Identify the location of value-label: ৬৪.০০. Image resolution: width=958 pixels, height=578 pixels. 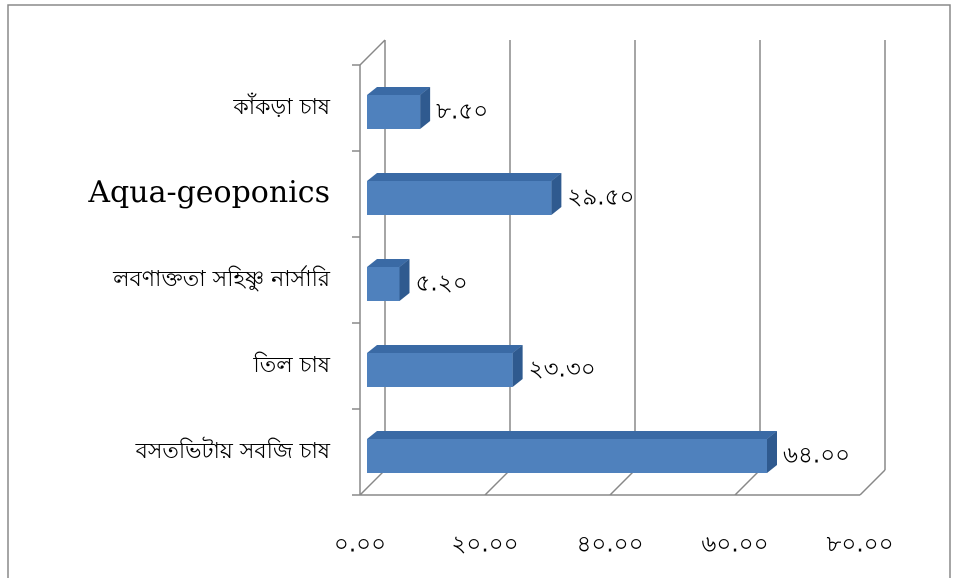
(816, 456).